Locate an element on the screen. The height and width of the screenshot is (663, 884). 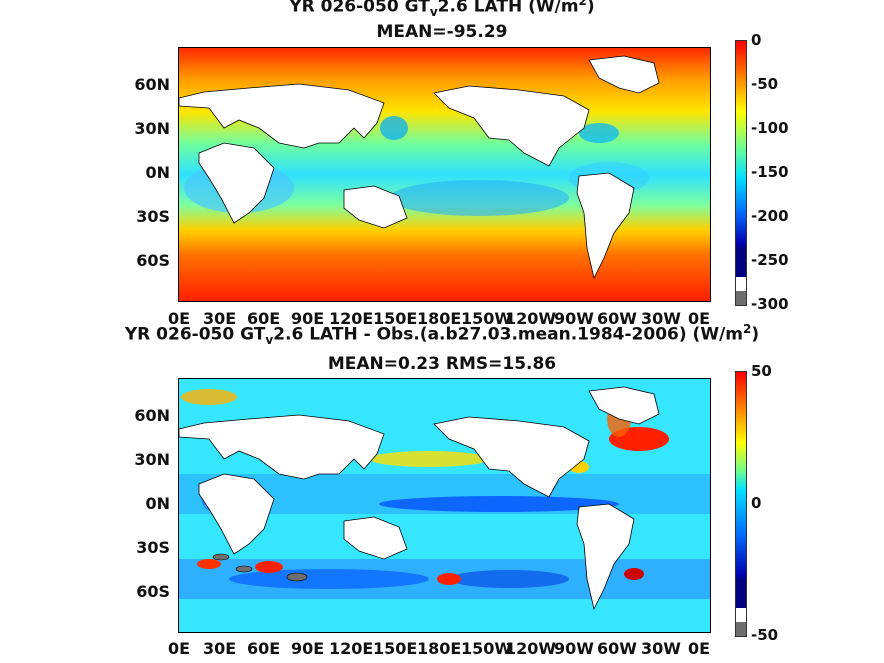
panel2-colorbar is located at coordinates (741, 504).